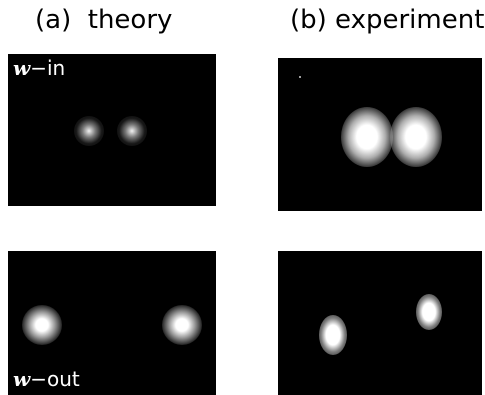  What do you see at coordinates (132, 131) in the screenshot?
I see `theory-w-in-spot-right` at bounding box center [132, 131].